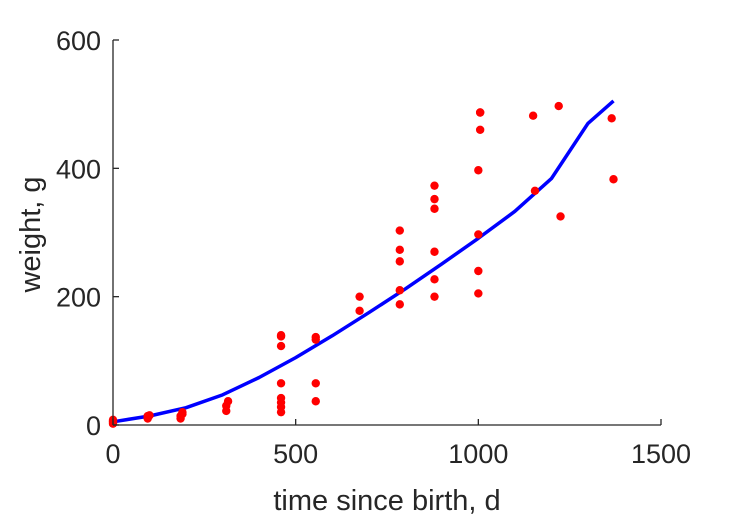 The height and width of the screenshot is (521, 729). Describe the element at coordinates (295, 454) in the screenshot. I see `x-tick-label: 500` at that location.